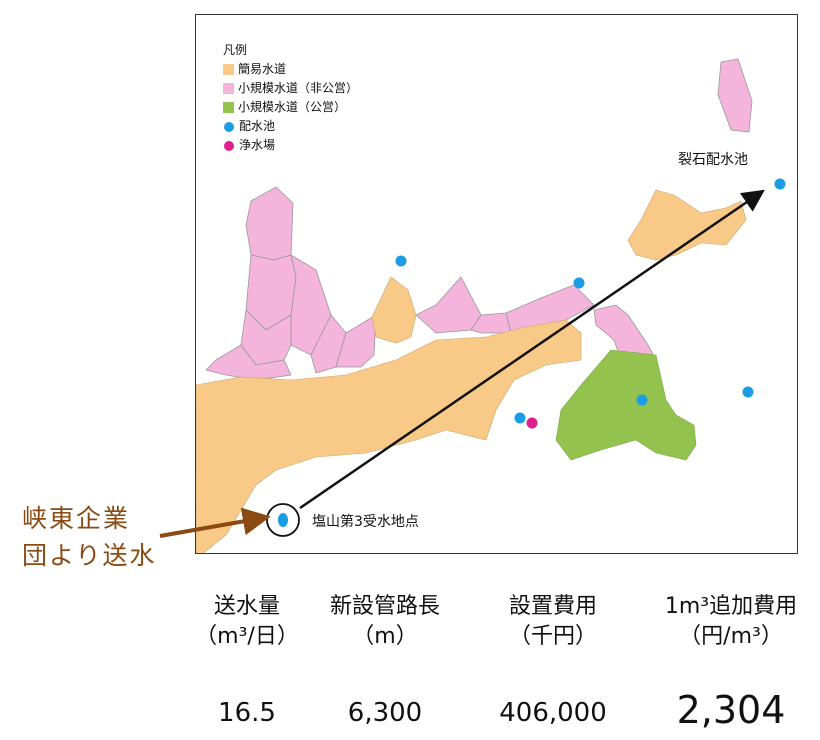  Describe the element at coordinates (385, 660) in the screenshot. I see `stat-pipe-length: 新設管路長 （m） 6,300` at that location.